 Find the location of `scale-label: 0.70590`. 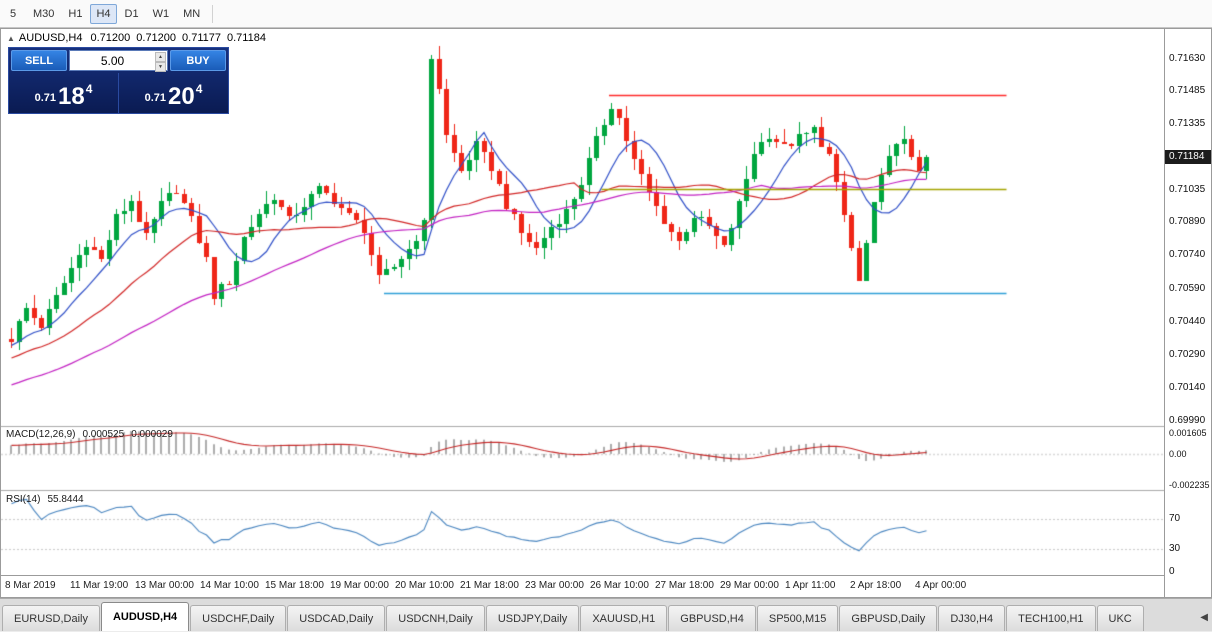

scale-label: 0.70590 is located at coordinates (1187, 288).